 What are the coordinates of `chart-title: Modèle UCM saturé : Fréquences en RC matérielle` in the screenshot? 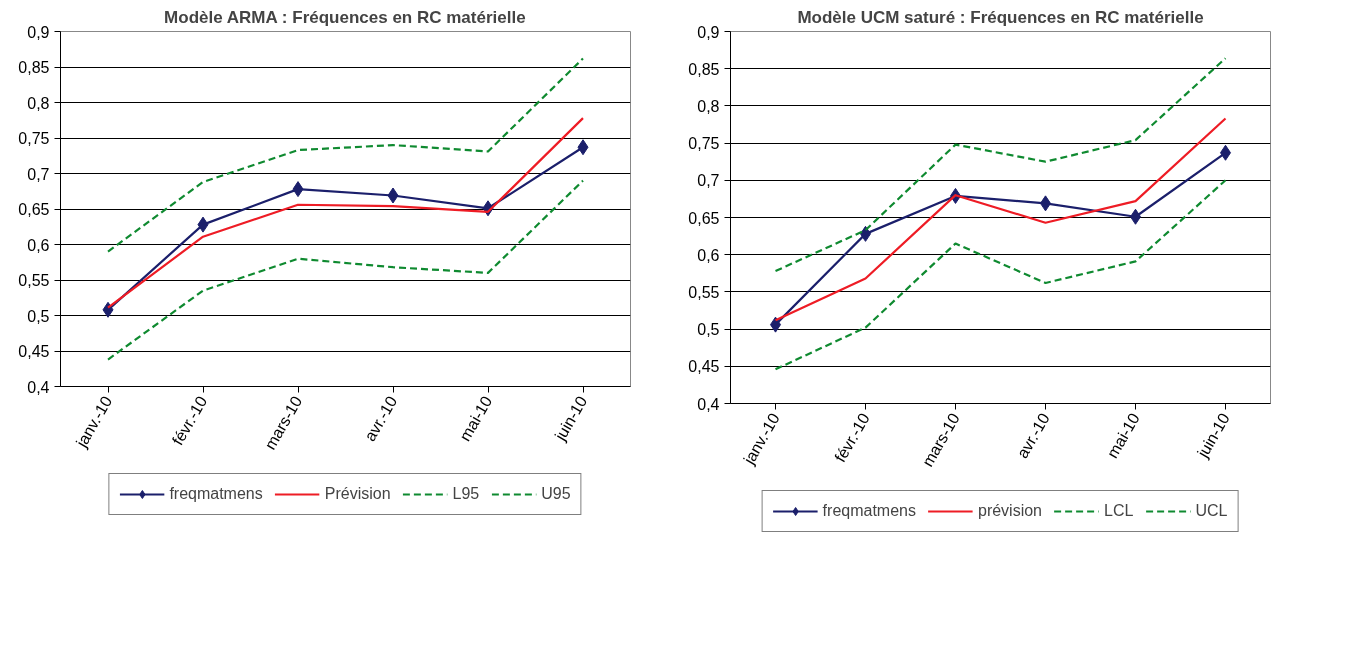 It's located at (1000, 17).